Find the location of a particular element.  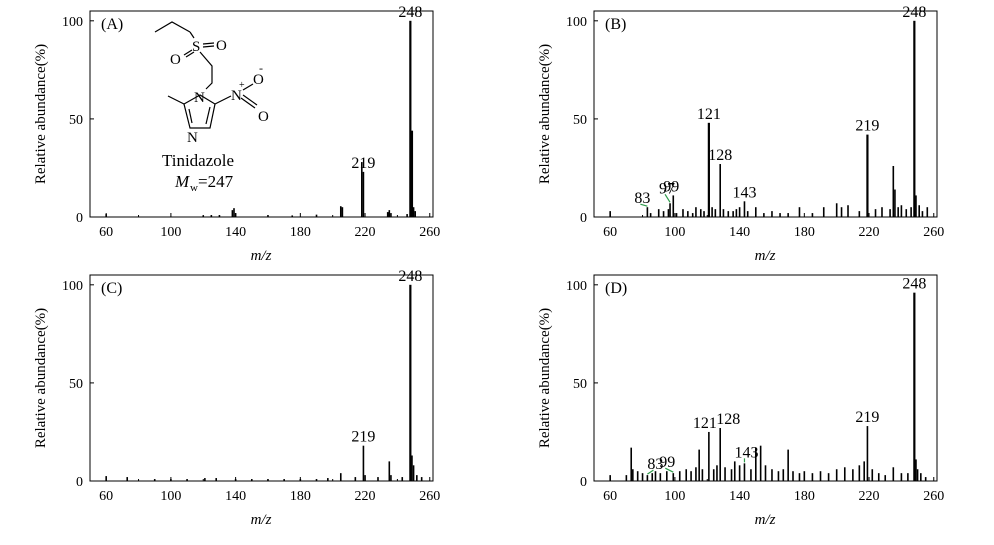

sulfonyl-bond-ethyl is located at coordinates (192, 35).